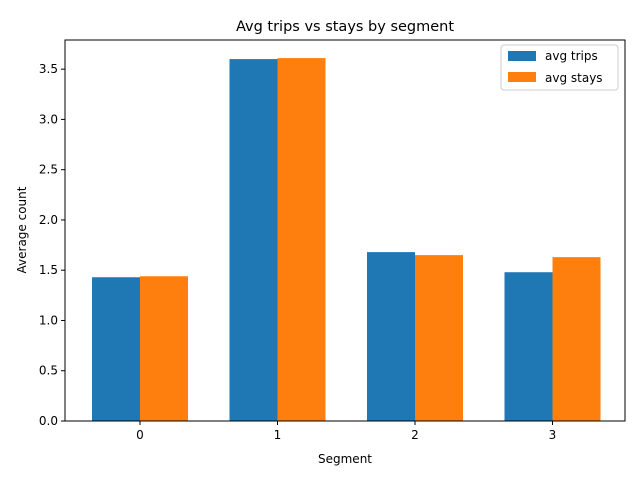  What do you see at coordinates (48, 320) in the screenshot?
I see `y-tick-label: 1.0` at bounding box center [48, 320].